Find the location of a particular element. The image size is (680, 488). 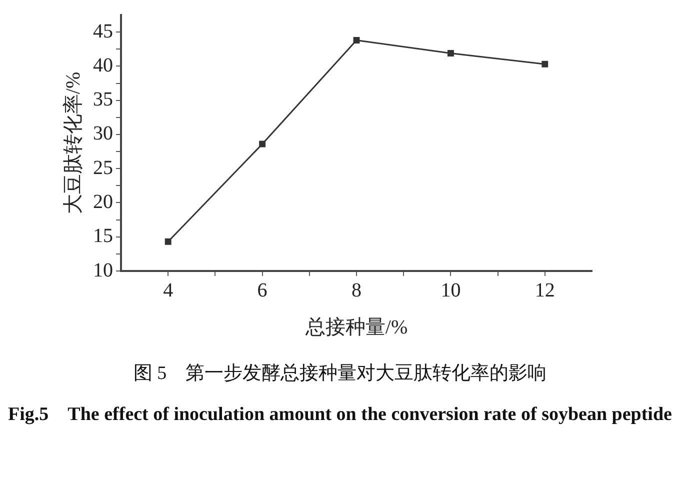

y-tick-label: 10 is located at coordinates (103, 270).